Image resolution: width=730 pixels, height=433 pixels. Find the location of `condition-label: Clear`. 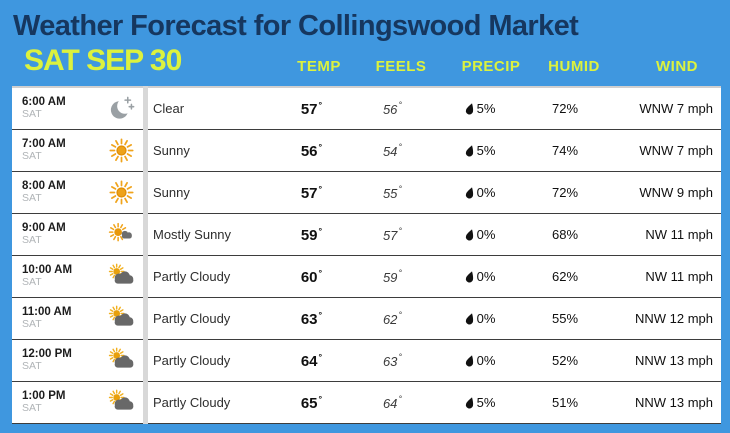

condition-label: Clear is located at coordinates (169, 108).